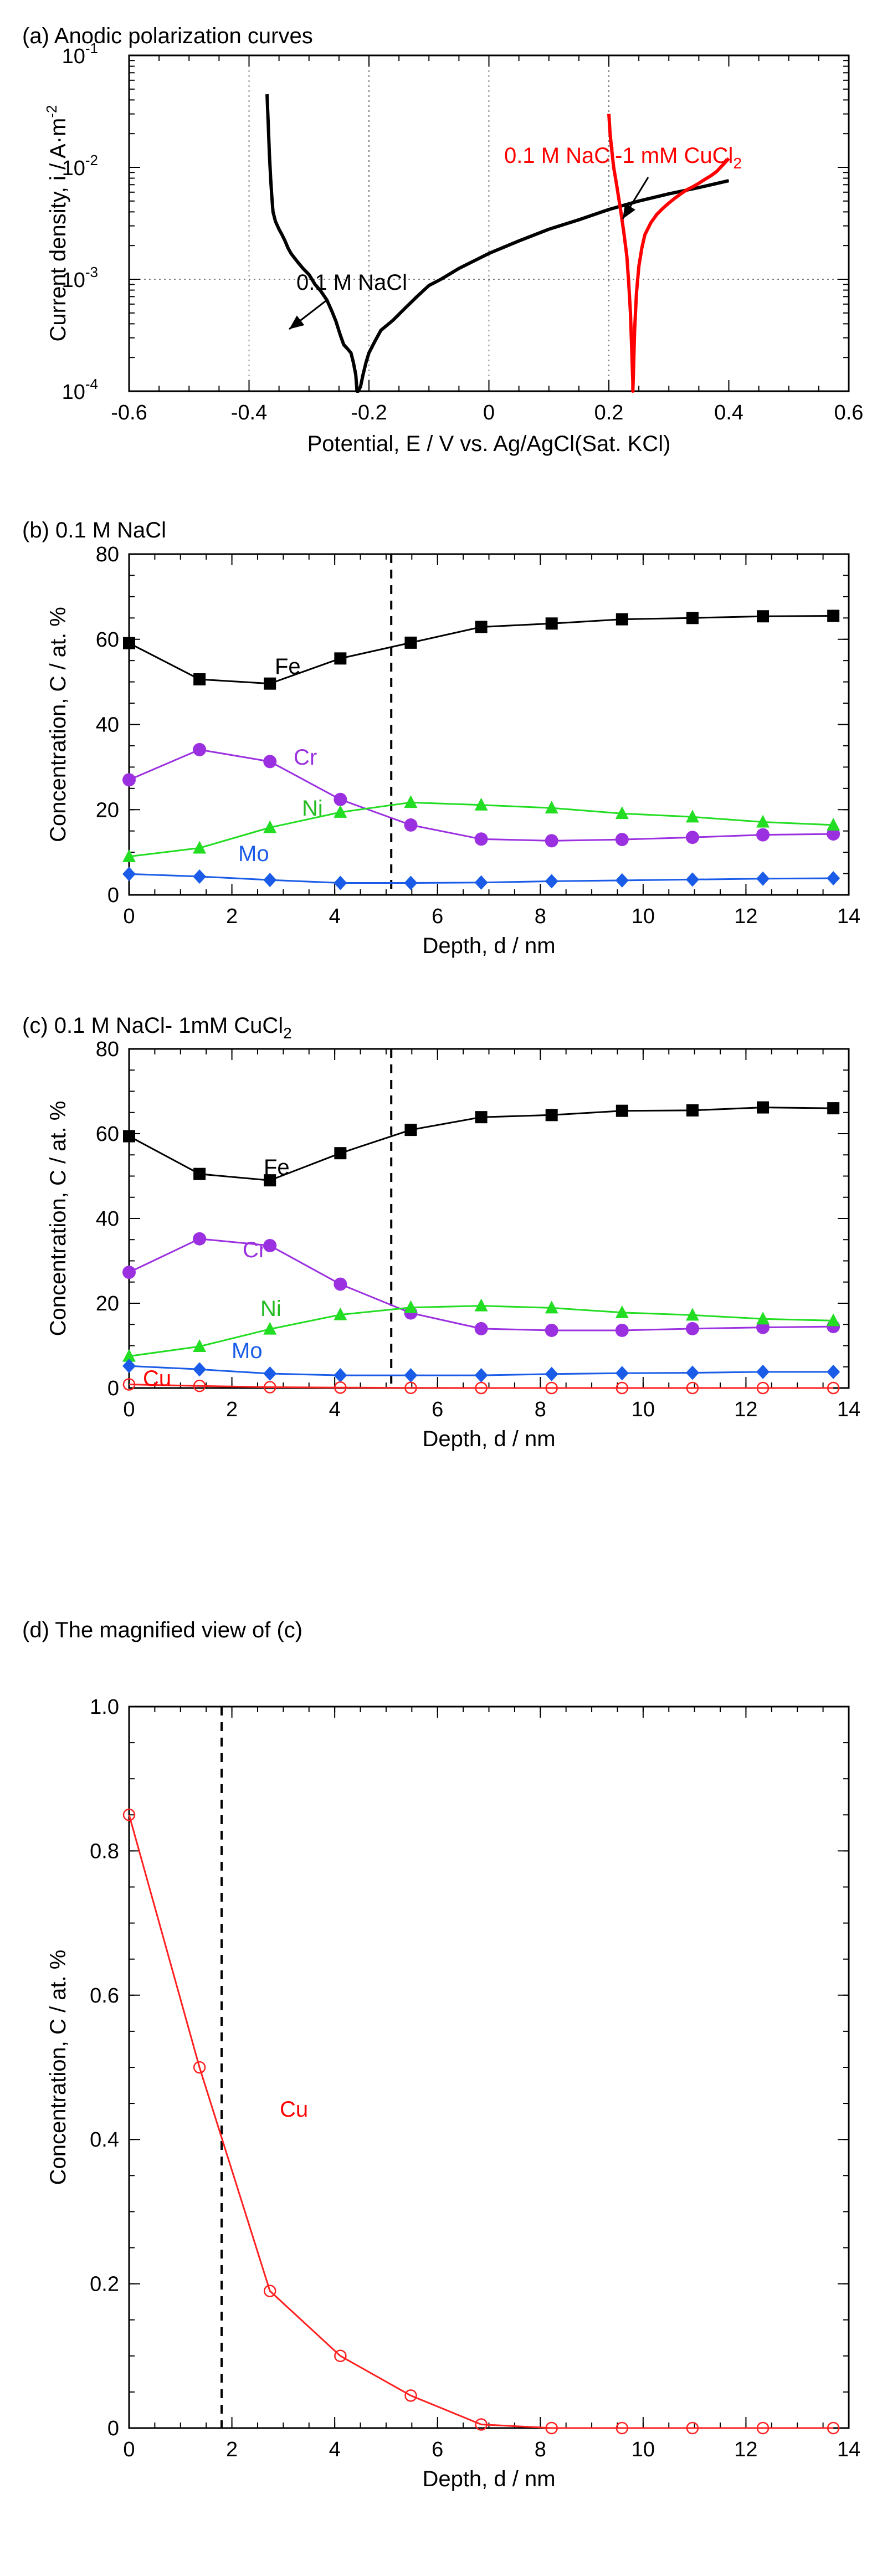 This screenshot has width=877, height=2576. Describe the element at coordinates (107, 1134) in the screenshot. I see `panel-c-y-tick-label: 60` at that location.